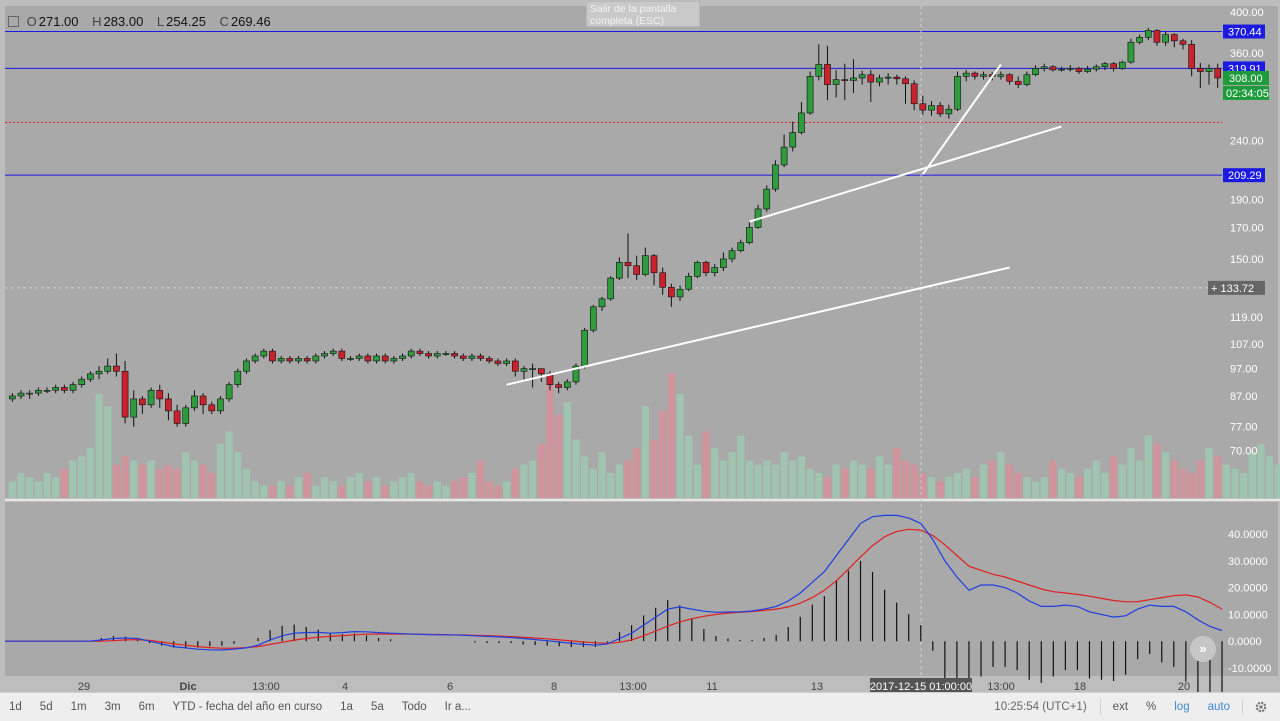 The image size is (1280, 721). What do you see at coordinates (1120, 707) in the screenshot?
I see `extended-hours-toggle: ext` at bounding box center [1120, 707].